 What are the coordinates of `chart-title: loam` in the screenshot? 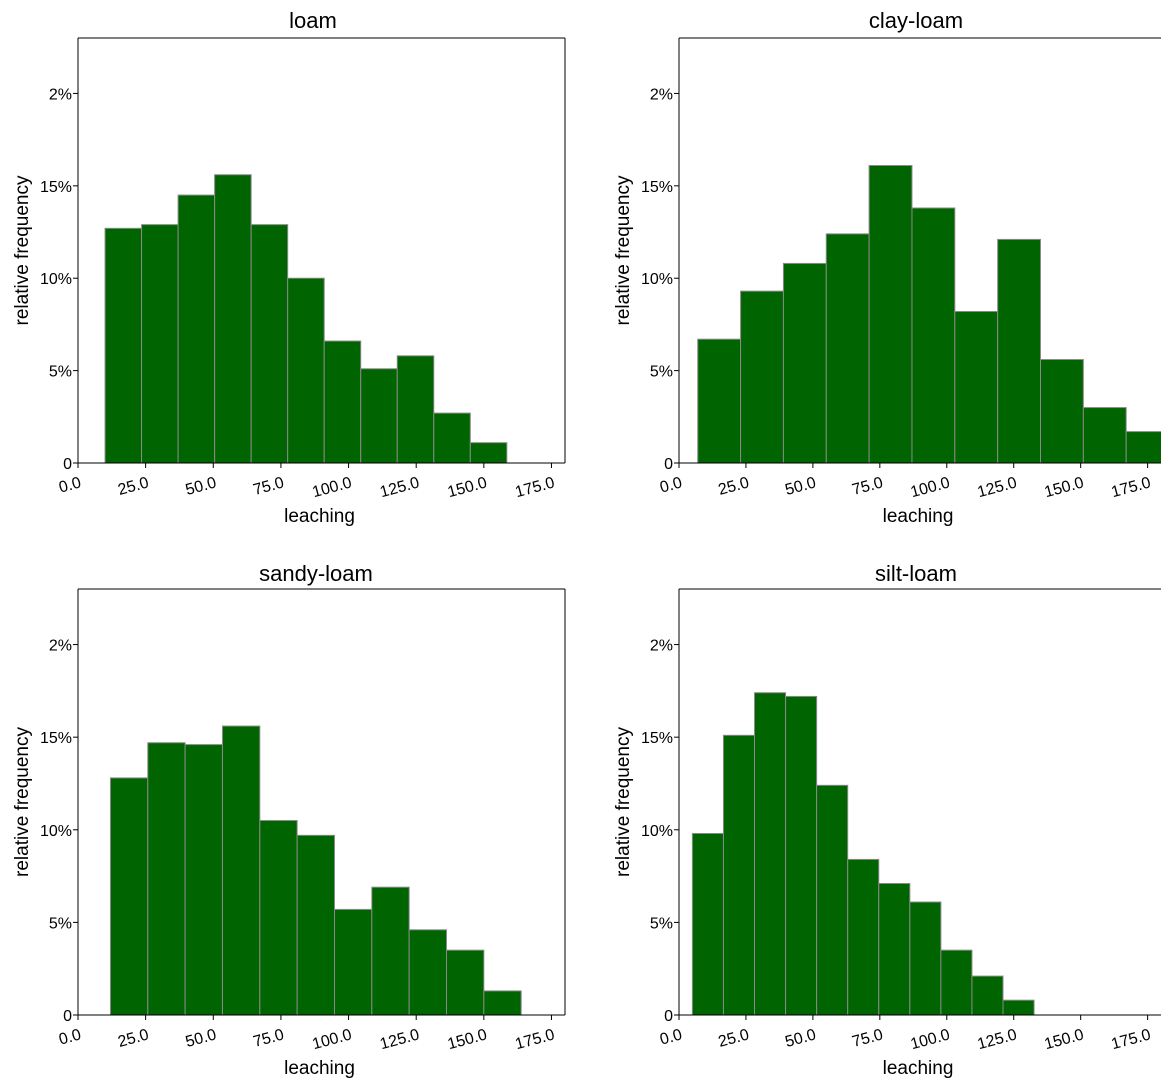 It's located at (313, 20).